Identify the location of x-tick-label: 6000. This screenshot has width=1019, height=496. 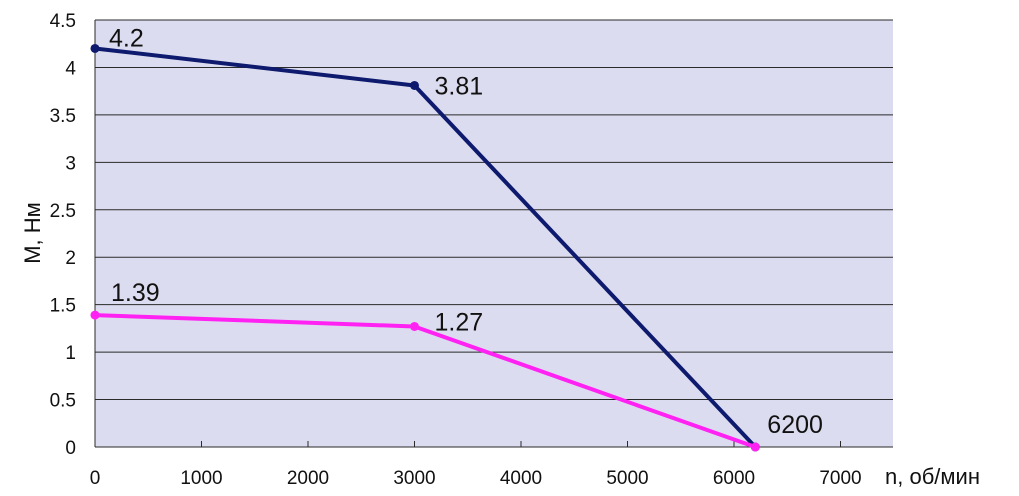
(734, 478).